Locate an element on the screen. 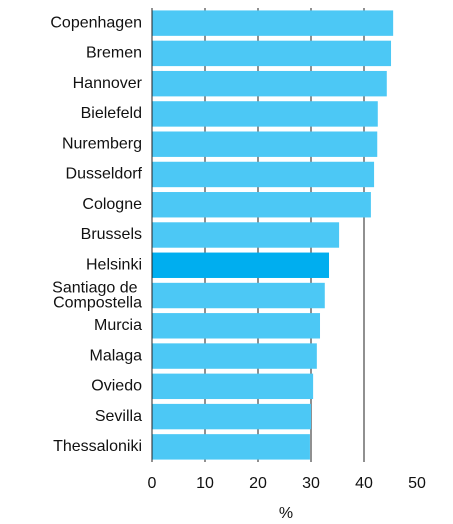  y-tick-label: Sevilla is located at coordinates (118, 416).